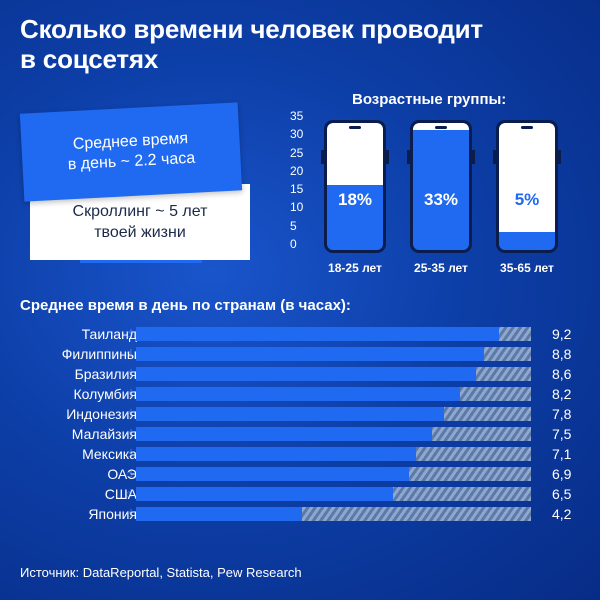  Describe the element at coordinates (297, 189) in the screenshot. I see `age-y-tick-label: 15` at that location.